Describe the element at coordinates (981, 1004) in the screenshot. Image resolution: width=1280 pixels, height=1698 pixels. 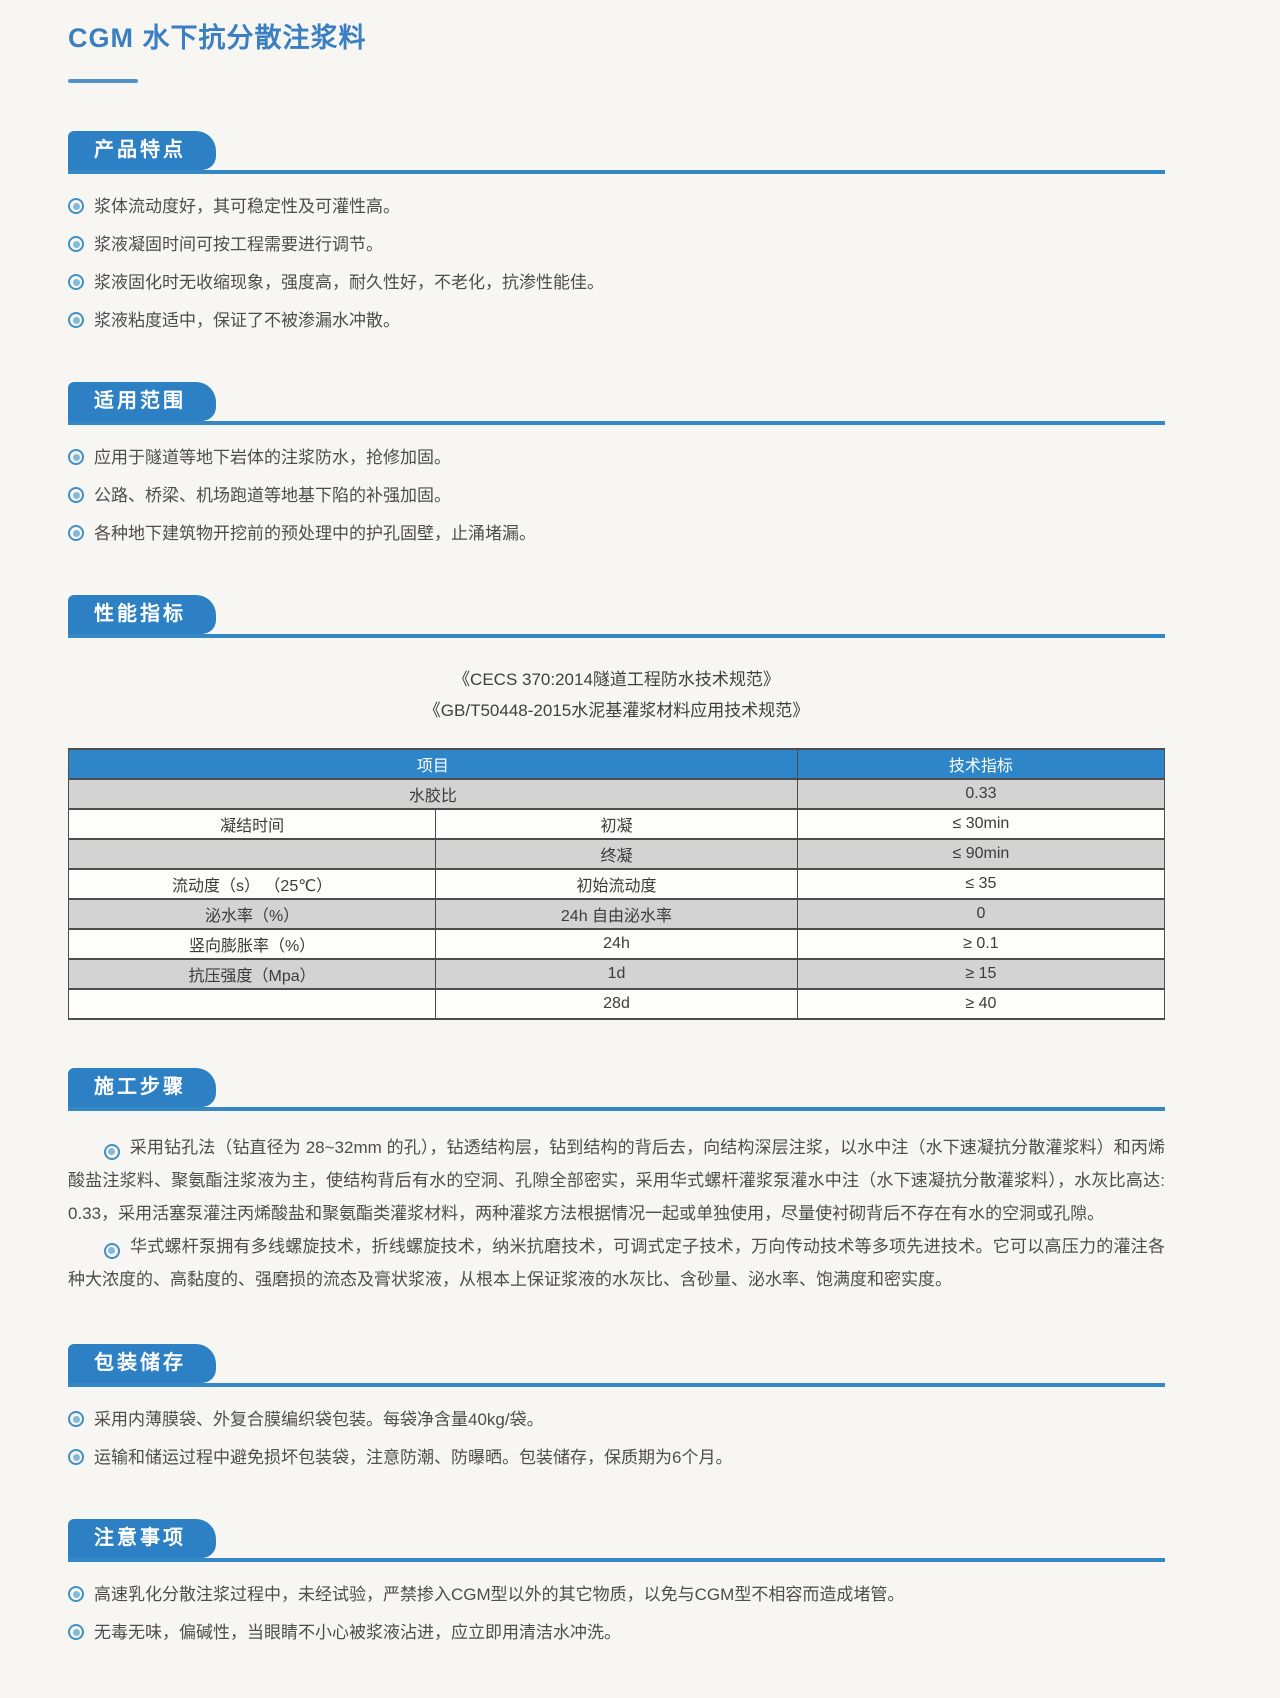
I see `table-cell: ≥ 40` at that location.